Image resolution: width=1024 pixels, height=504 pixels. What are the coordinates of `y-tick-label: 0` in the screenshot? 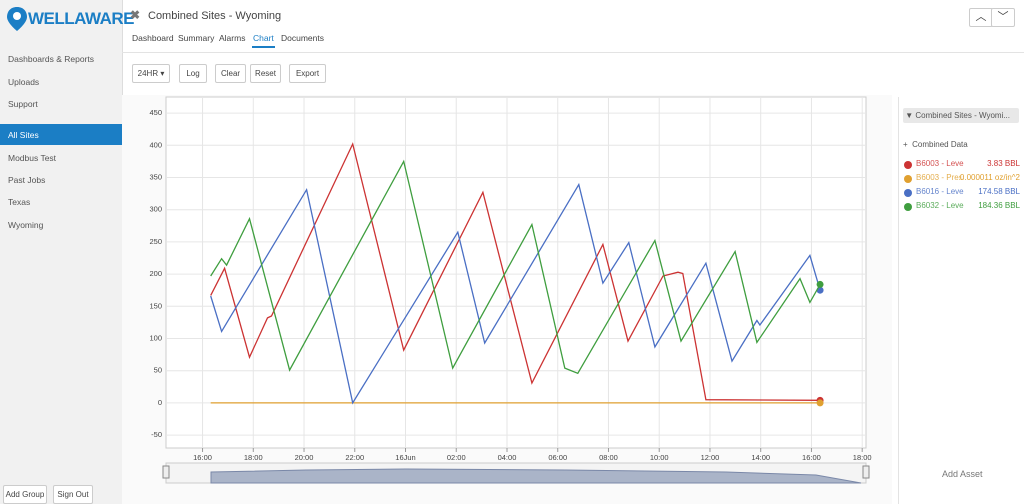 It's located at (160, 402).